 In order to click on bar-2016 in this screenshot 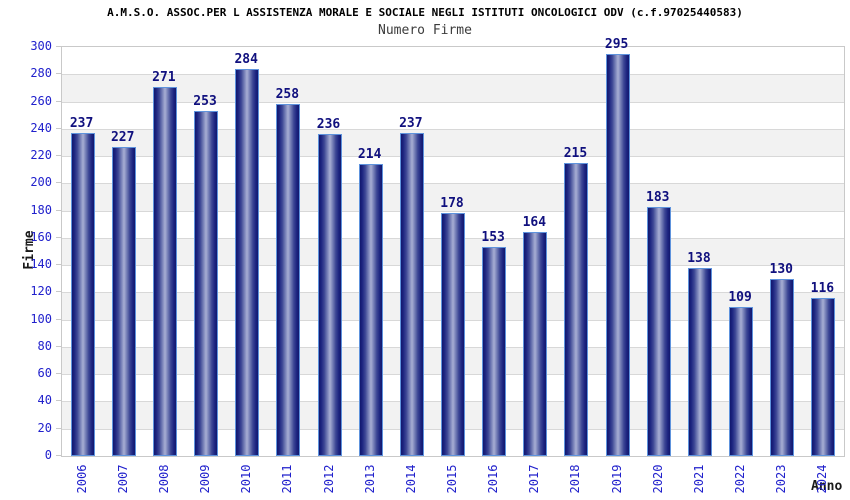, I will do `click(494, 351)`.